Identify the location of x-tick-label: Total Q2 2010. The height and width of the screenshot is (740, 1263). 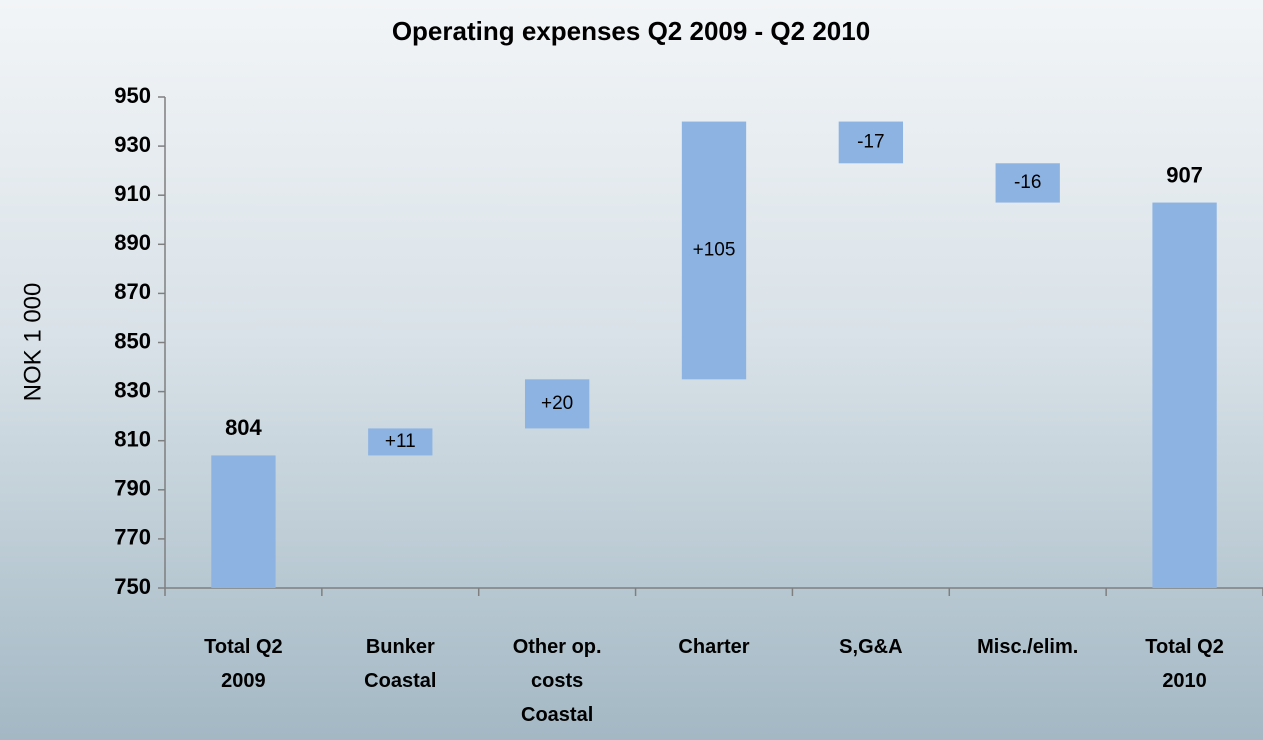
(1184, 664).